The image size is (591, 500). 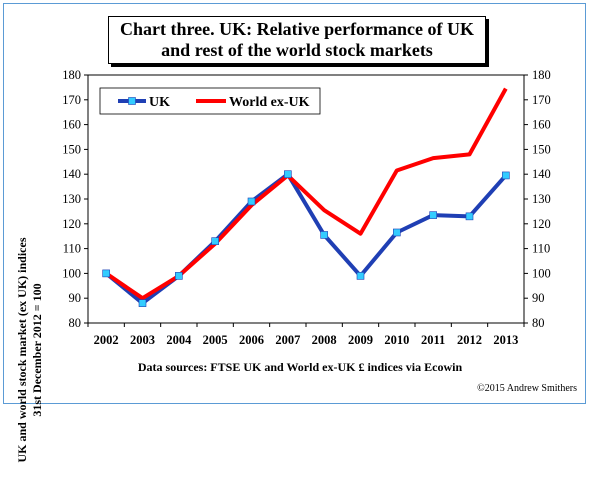 What do you see at coordinates (71, 75) in the screenshot?
I see `left-tick-label: 180` at bounding box center [71, 75].